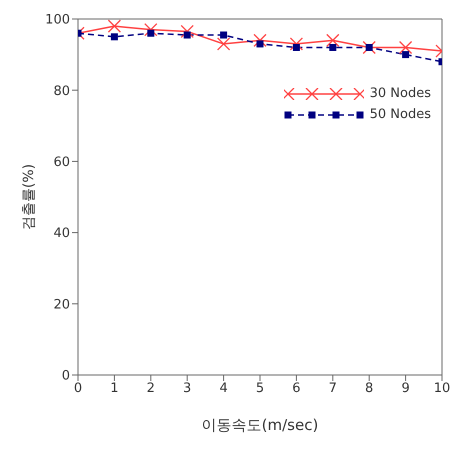 This screenshot has height=453, width=461. Describe the element at coordinates (61, 91) in the screenshot. I see `y-tick-label: 80` at that location.